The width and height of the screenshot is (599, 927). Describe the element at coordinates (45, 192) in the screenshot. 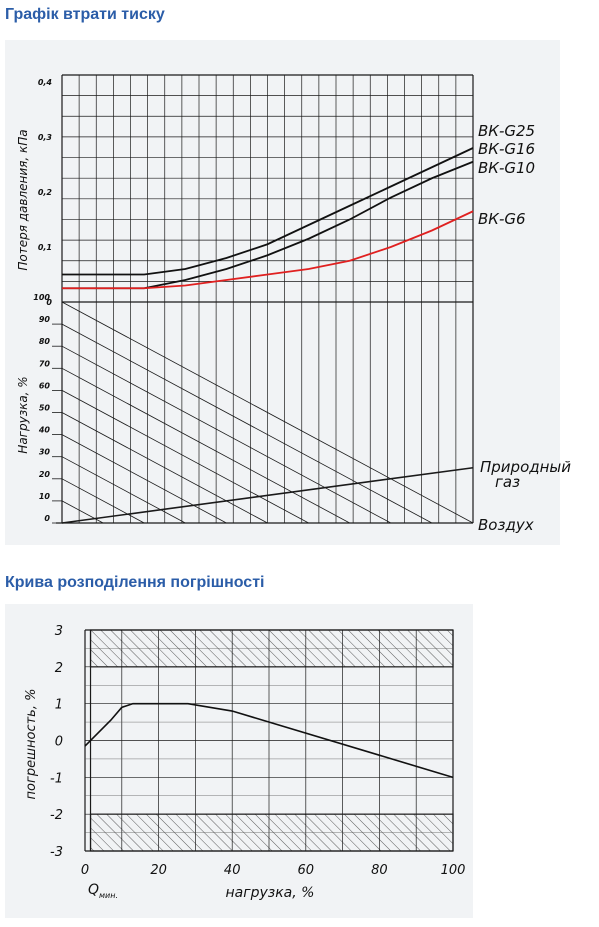

I see `upper-y-tick-label: 0,2` at that location.